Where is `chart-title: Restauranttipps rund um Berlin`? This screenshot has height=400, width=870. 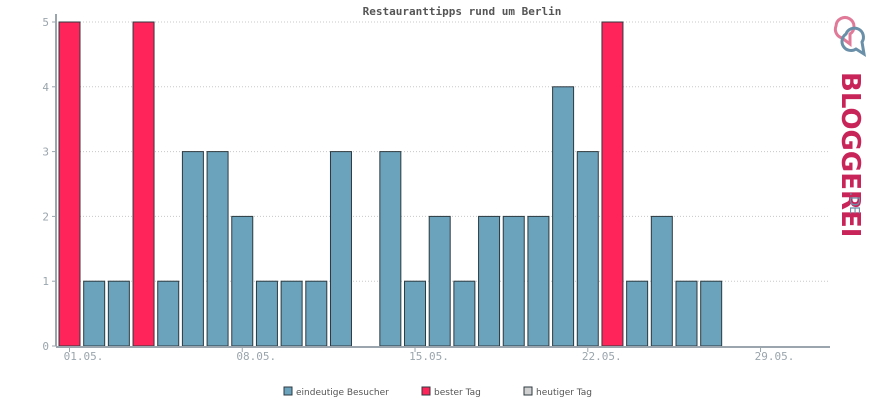
chart-title: Restauranttipps rund um Berlin is located at coordinates (462, 11).